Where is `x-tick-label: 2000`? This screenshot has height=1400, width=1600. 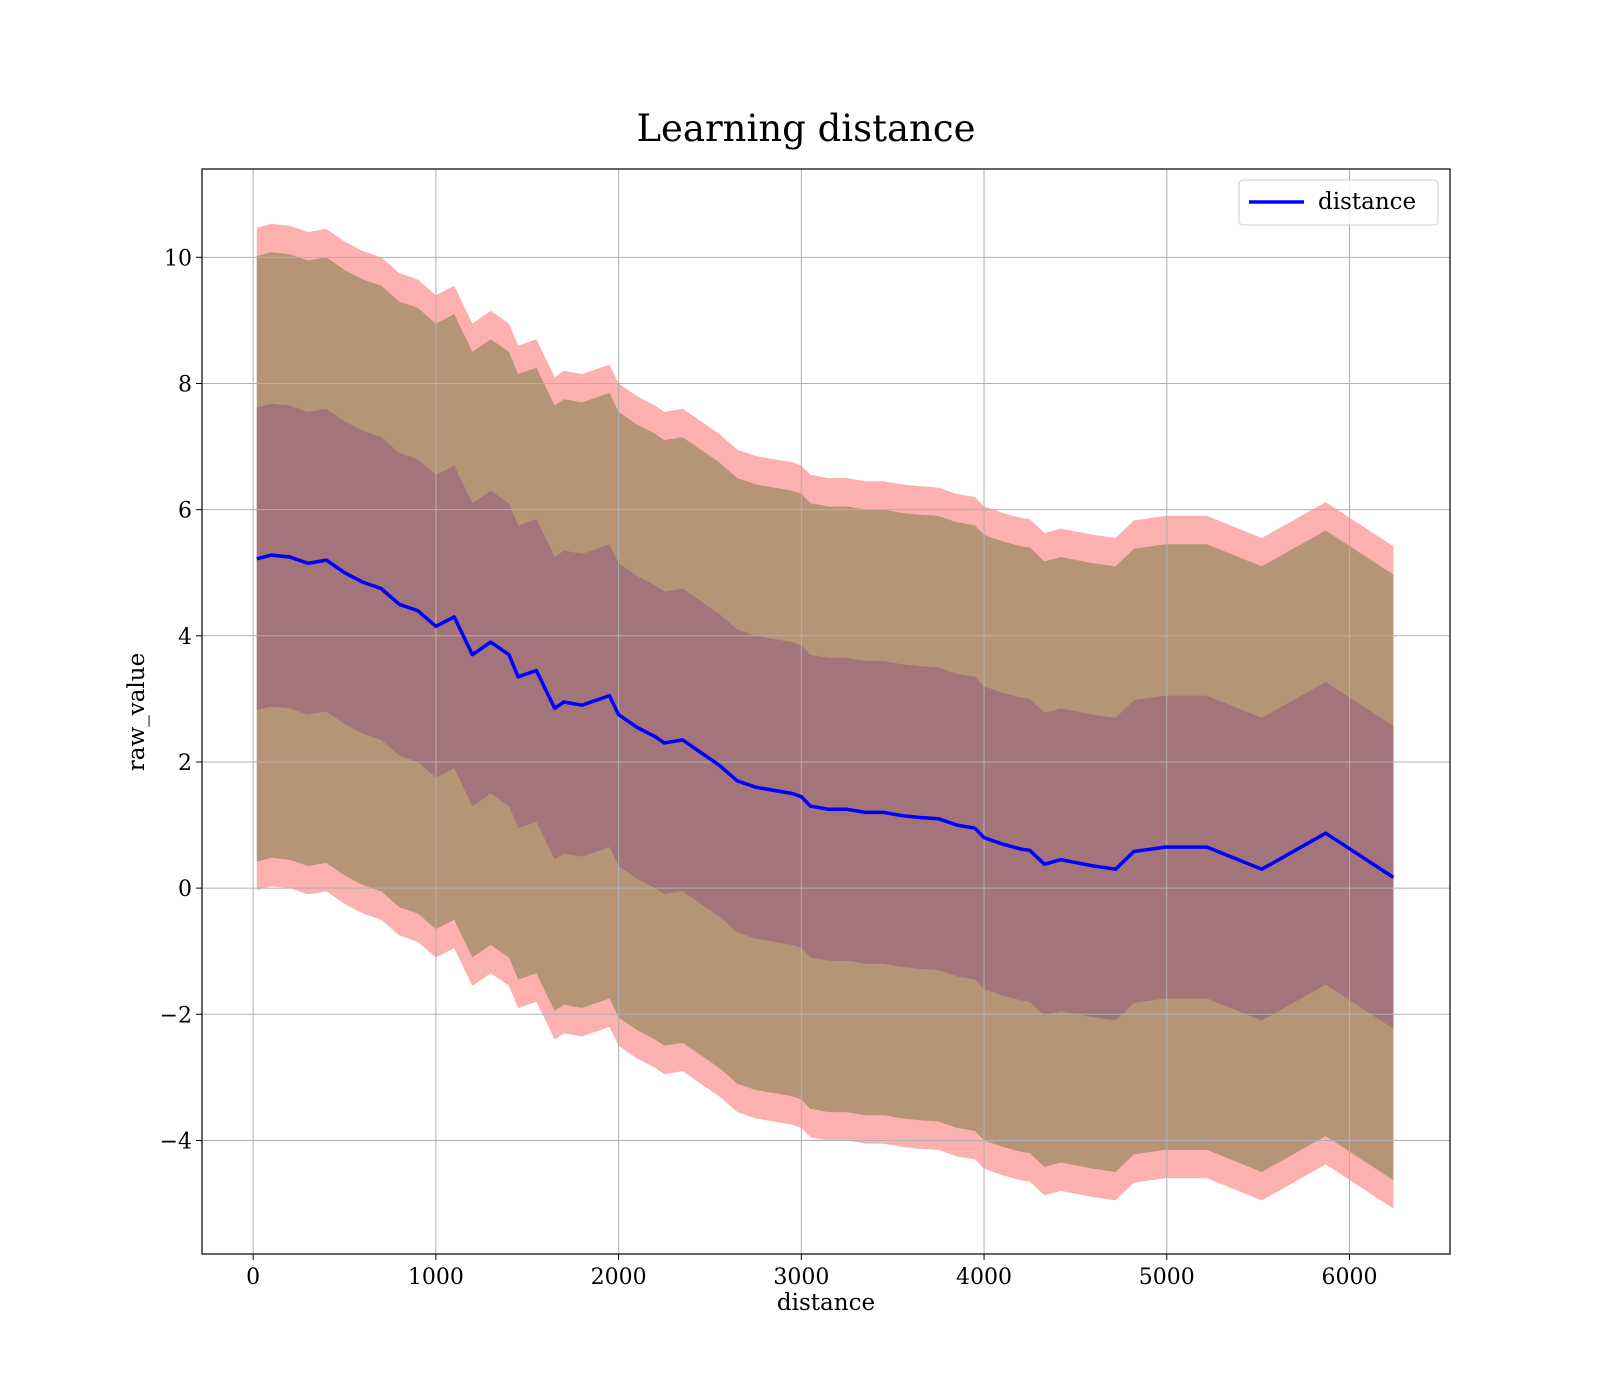
x-tick-label: 2000 is located at coordinates (619, 1277).